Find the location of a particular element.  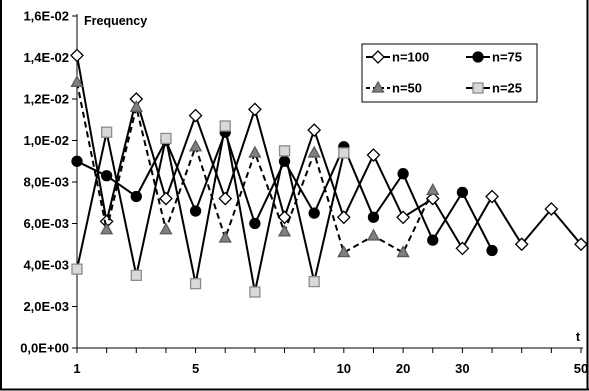

x-tick-label: 50 is located at coordinates (581, 368).